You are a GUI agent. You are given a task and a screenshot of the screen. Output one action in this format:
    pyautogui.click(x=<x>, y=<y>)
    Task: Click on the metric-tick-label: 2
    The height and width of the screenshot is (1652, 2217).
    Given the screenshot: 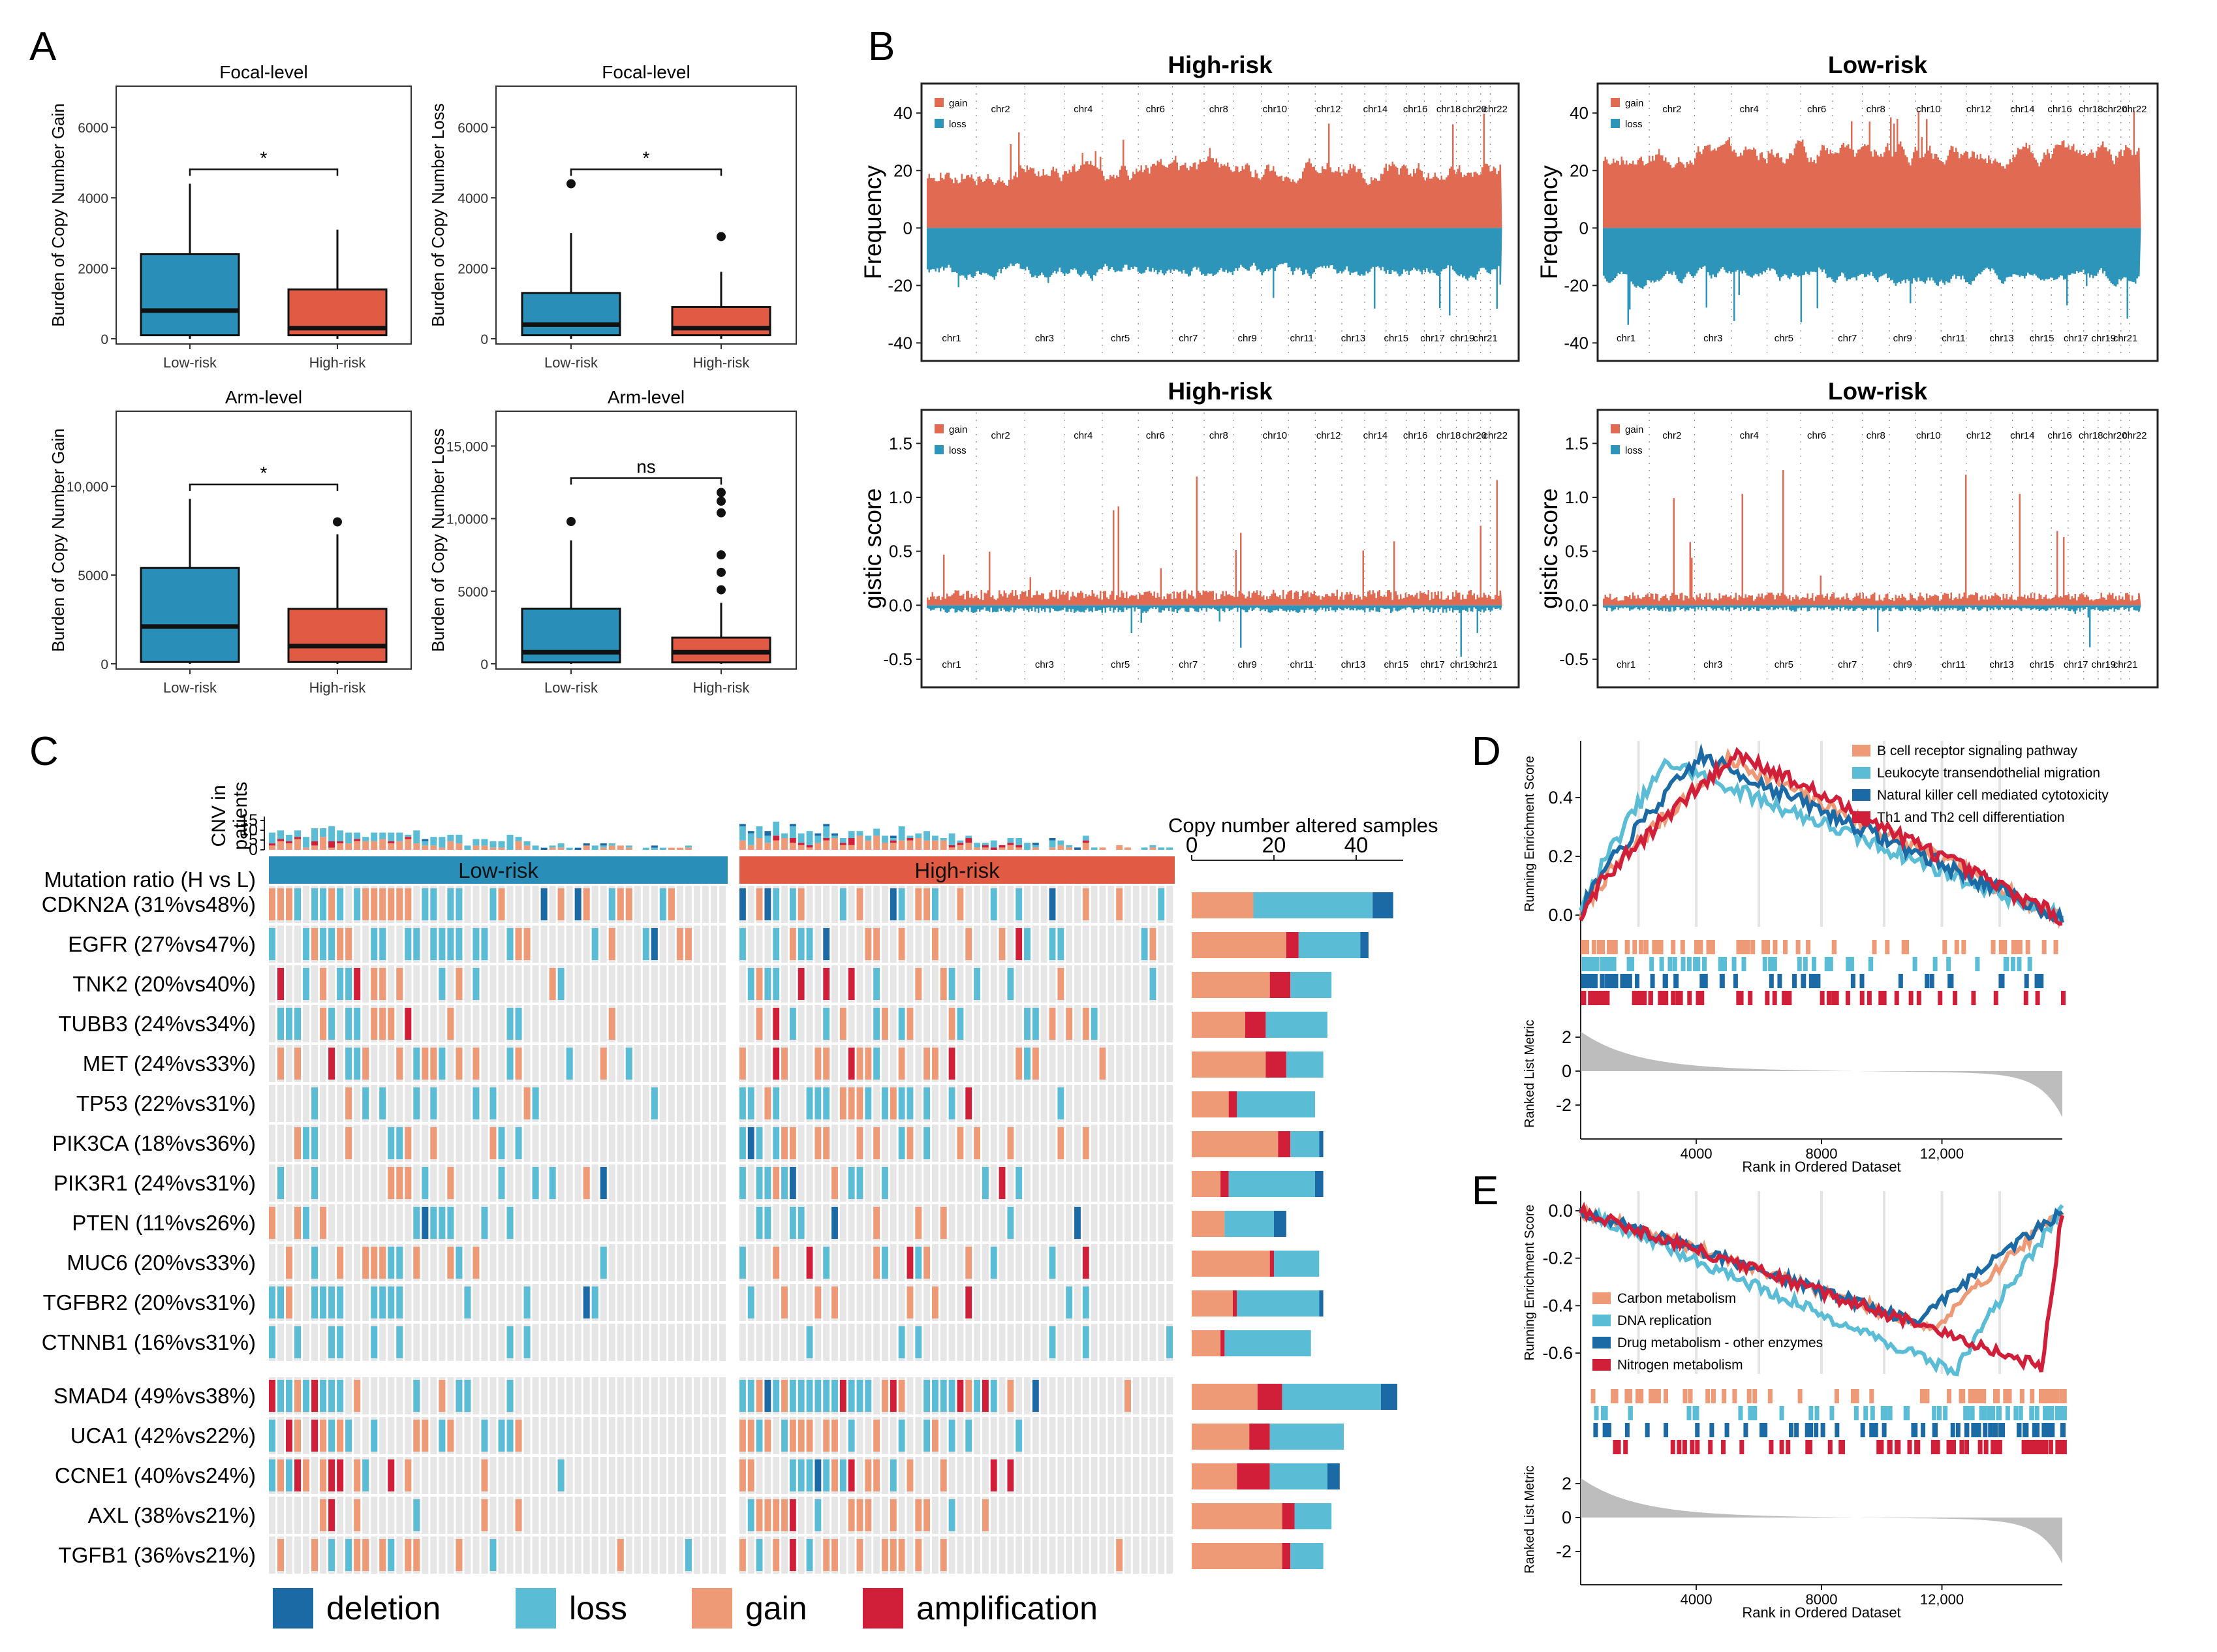 What is the action you would take?
    pyautogui.click(x=1567, y=1037)
    